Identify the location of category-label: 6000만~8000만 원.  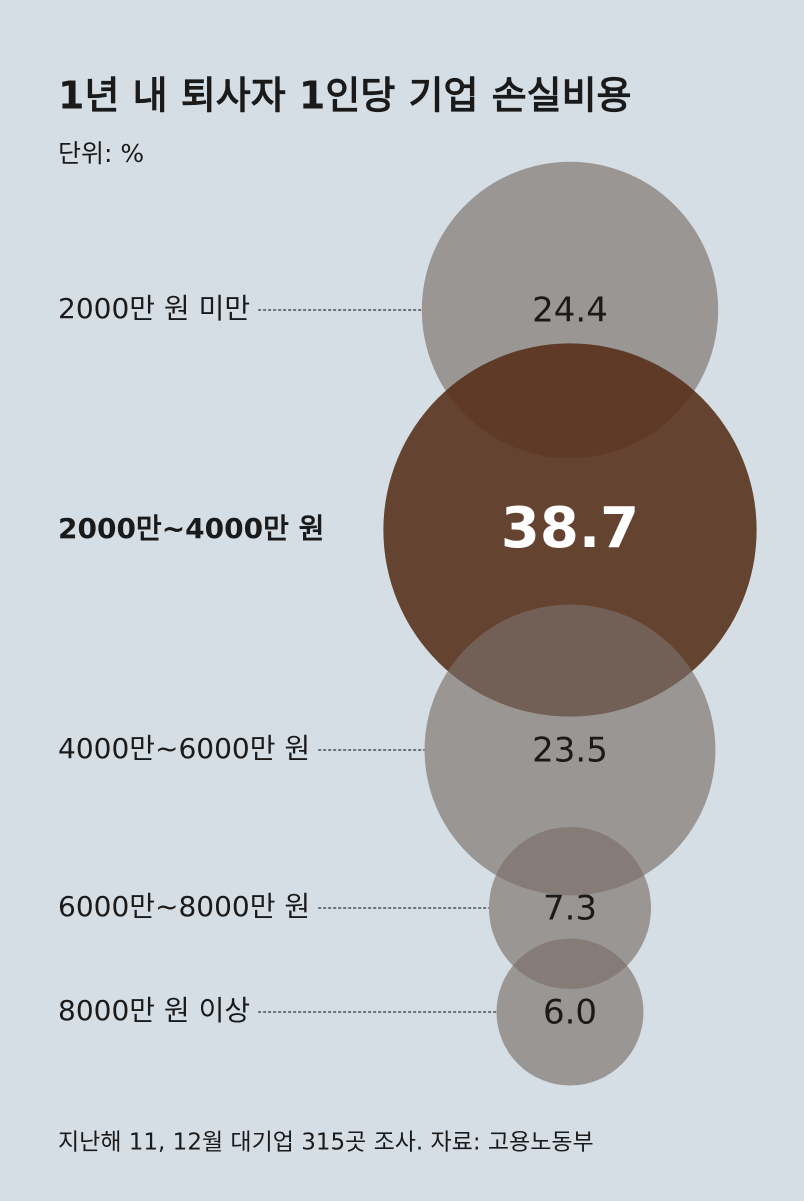
(184, 906).